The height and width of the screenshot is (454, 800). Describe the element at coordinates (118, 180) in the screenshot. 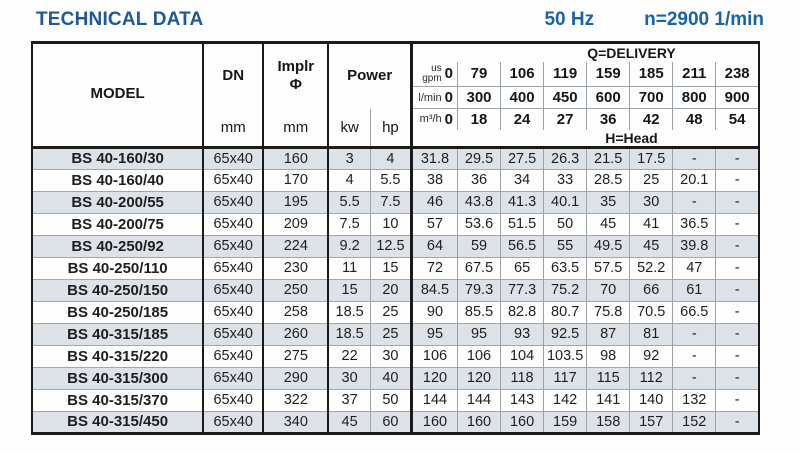

I see `model-cell: BS 40-160/40` at that location.